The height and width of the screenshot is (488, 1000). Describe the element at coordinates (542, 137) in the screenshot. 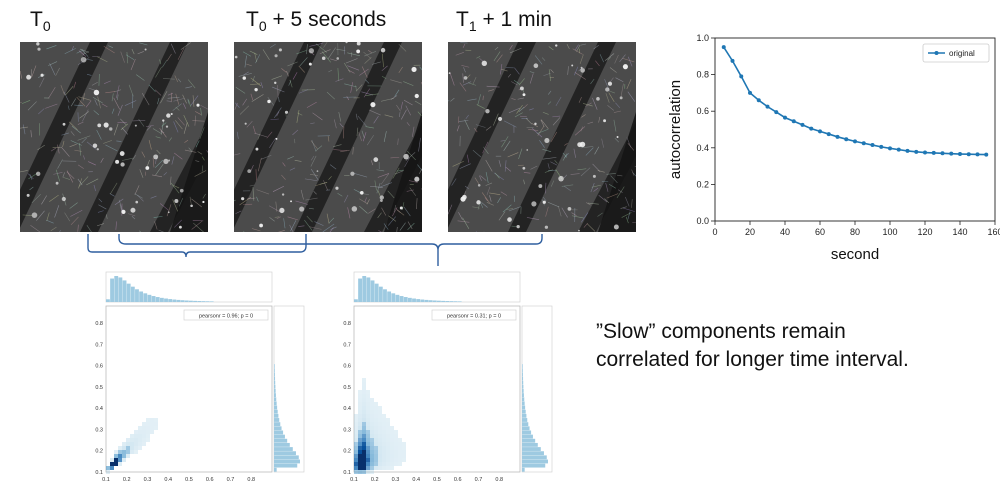

I see `microscopy-frame-t1-plus-1min` at that location.